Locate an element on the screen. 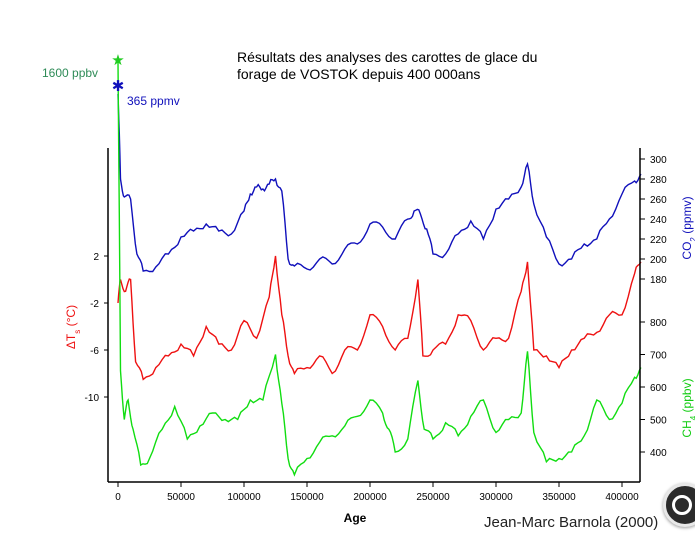 Image resolution: width=695 pixels, height=545 pixels. ch4-tick-label: 800 is located at coordinates (658, 323).